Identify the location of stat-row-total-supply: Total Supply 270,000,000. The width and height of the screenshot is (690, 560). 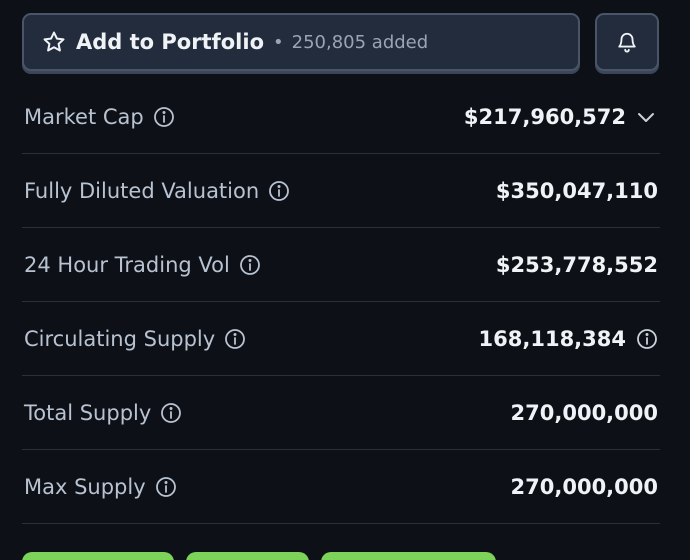
(341, 413).